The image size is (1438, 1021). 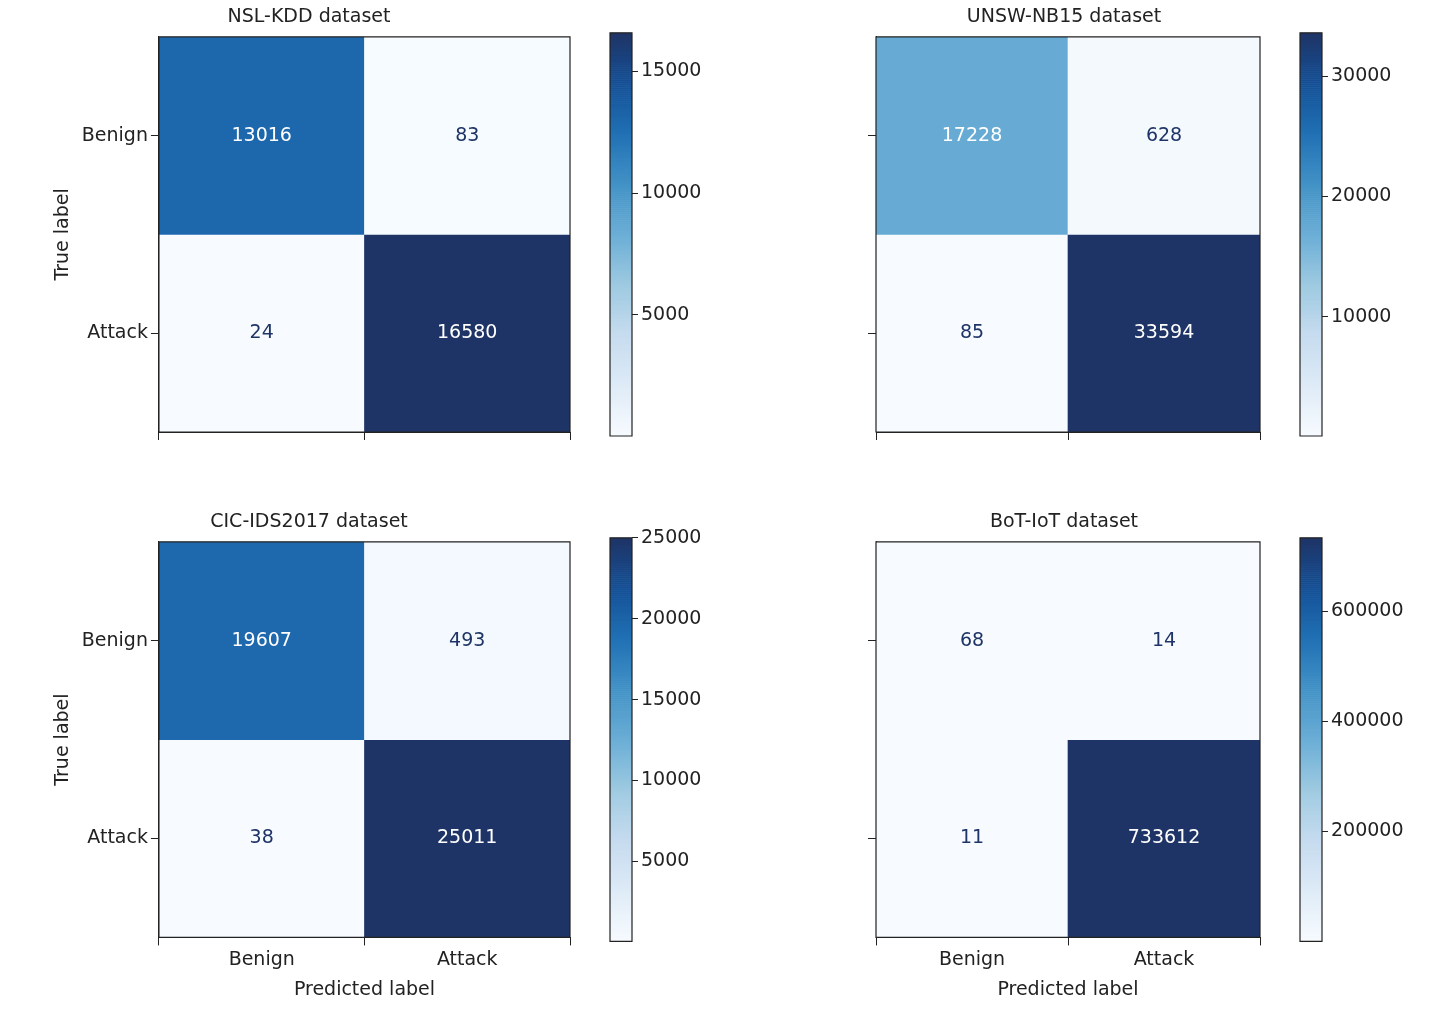 What do you see at coordinates (309, 15) in the screenshot?
I see `chart-title: NSL-KDD dataset` at bounding box center [309, 15].